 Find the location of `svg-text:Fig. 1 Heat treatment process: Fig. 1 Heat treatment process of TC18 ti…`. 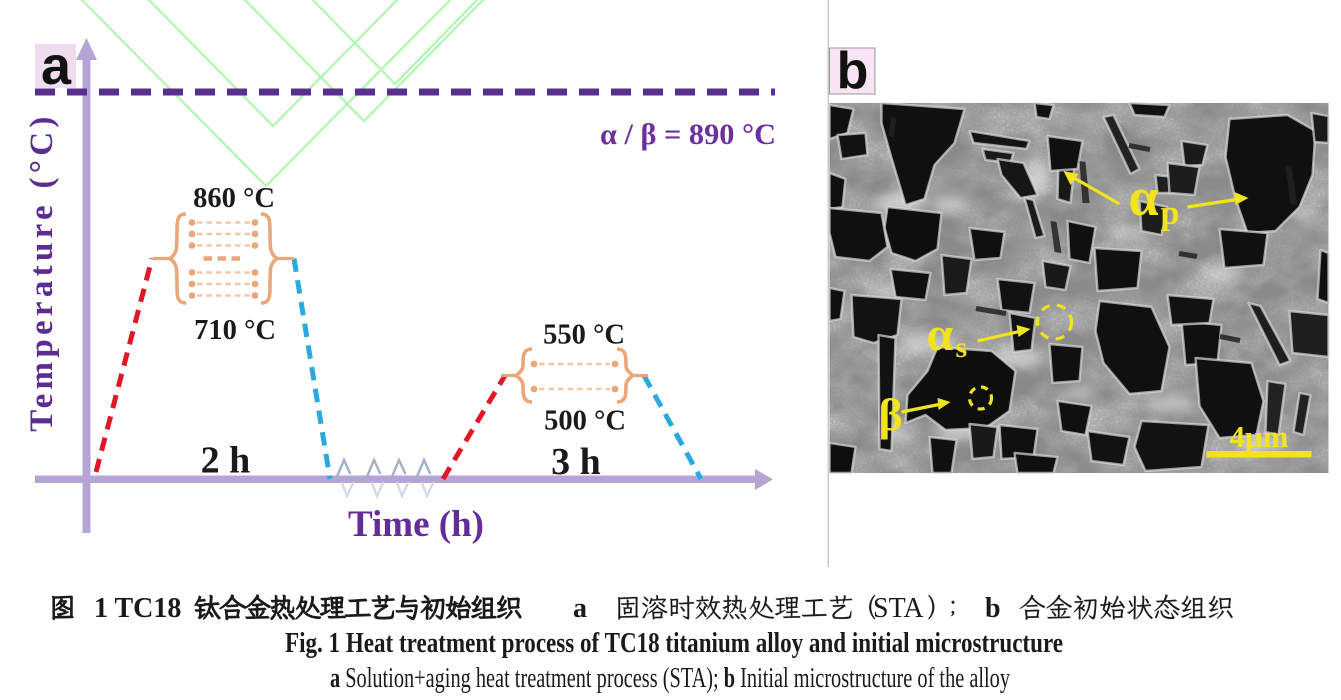

svg-text:Fig. 1 Heat treatment process: Fig. 1 Heat treatment process of TC18 ti… is located at coordinates (674, 643).